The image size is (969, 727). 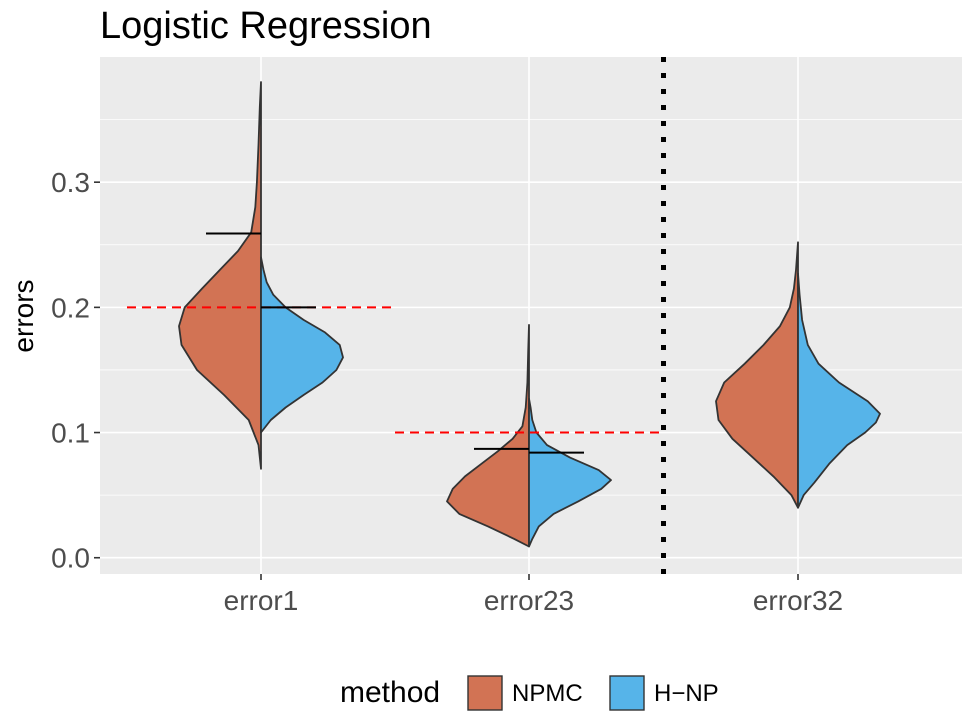 What do you see at coordinates (485, 693) in the screenshot?
I see `legend-key-npmc` at bounding box center [485, 693].